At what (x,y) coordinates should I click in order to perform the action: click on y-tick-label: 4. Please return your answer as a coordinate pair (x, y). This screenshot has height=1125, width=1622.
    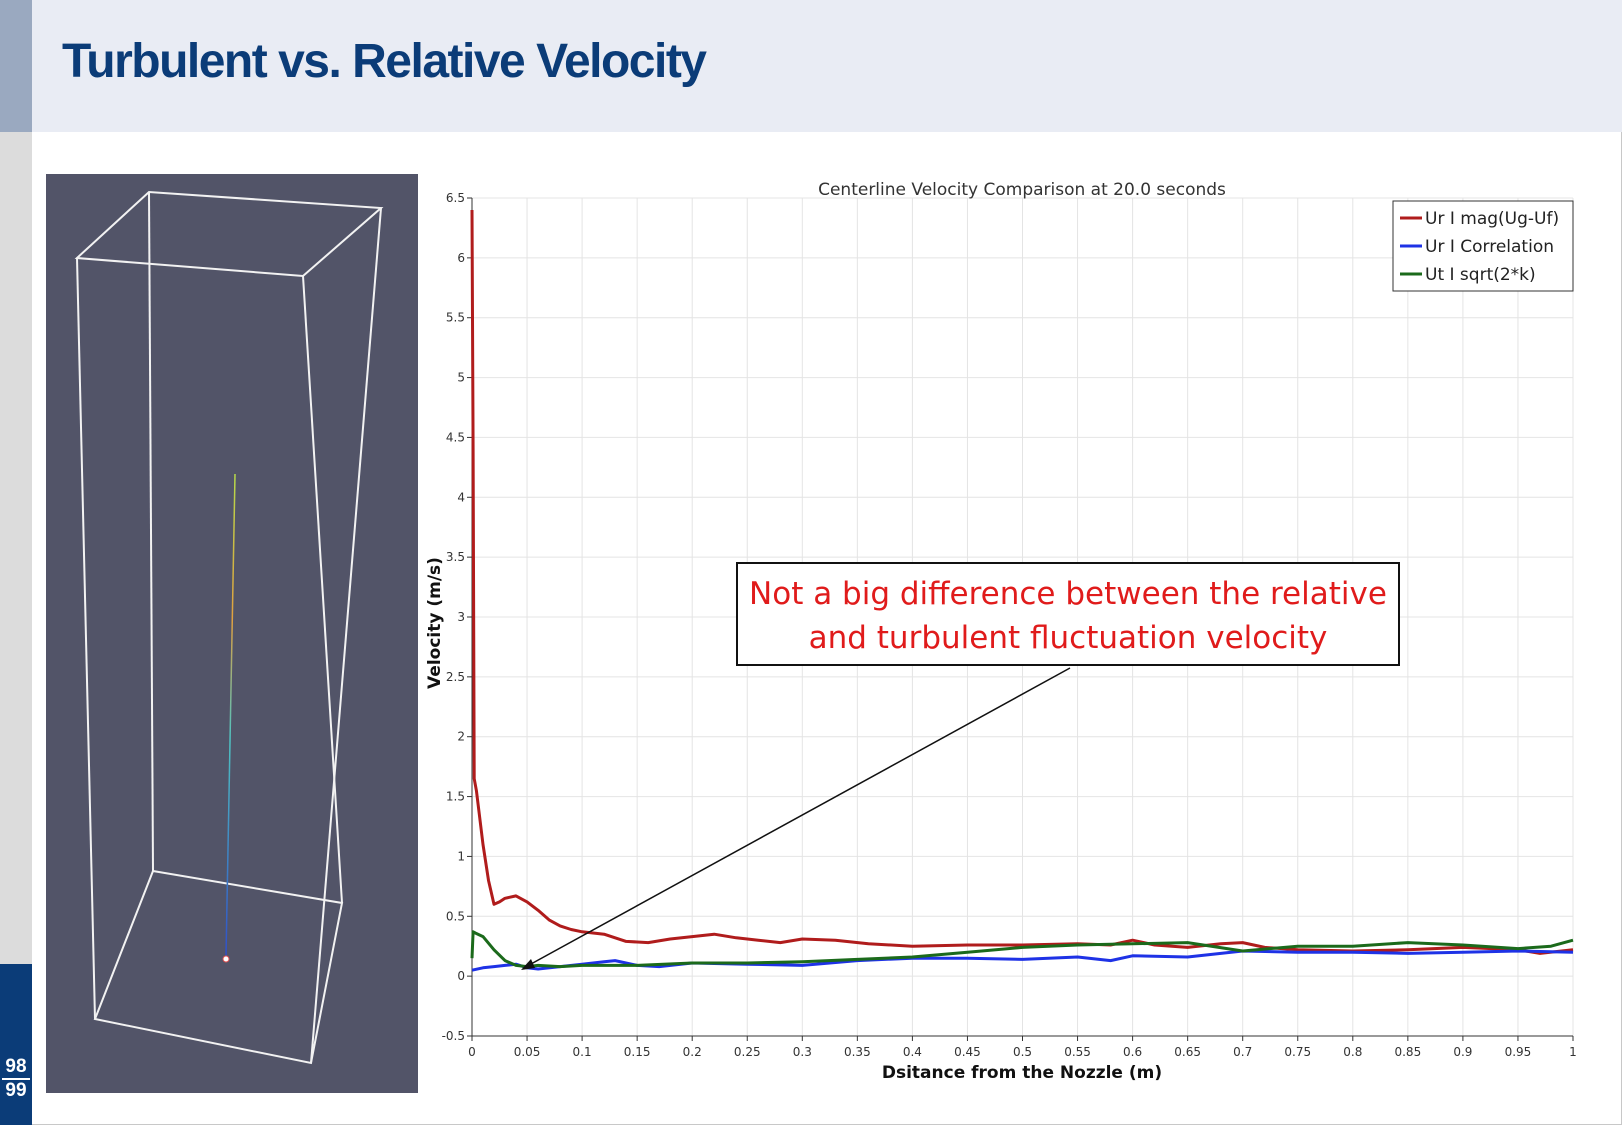
    Looking at the image, I should click on (461, 497).